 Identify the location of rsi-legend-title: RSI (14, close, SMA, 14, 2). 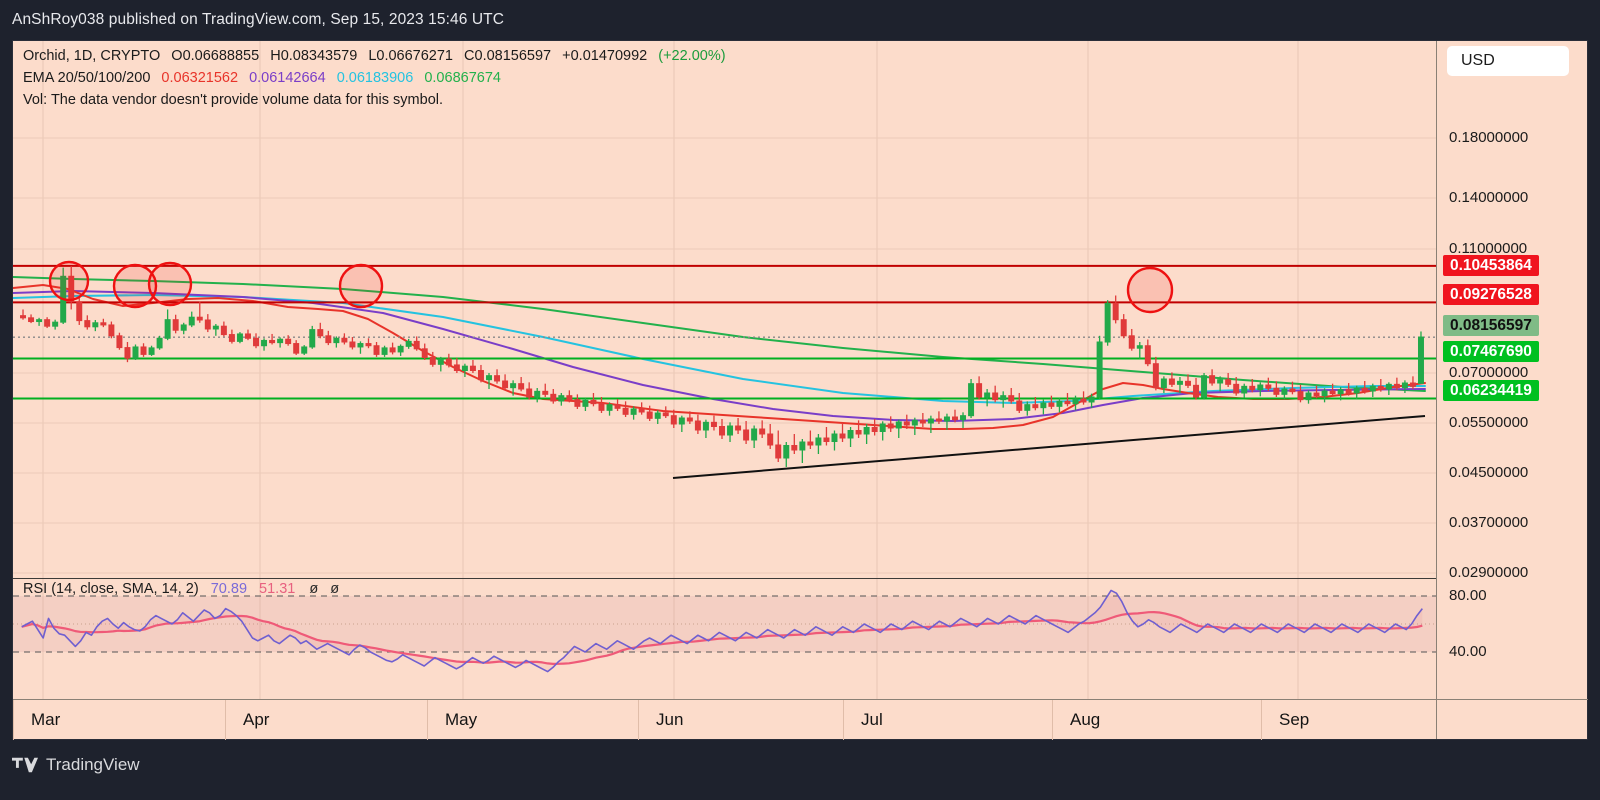
(111, 589).